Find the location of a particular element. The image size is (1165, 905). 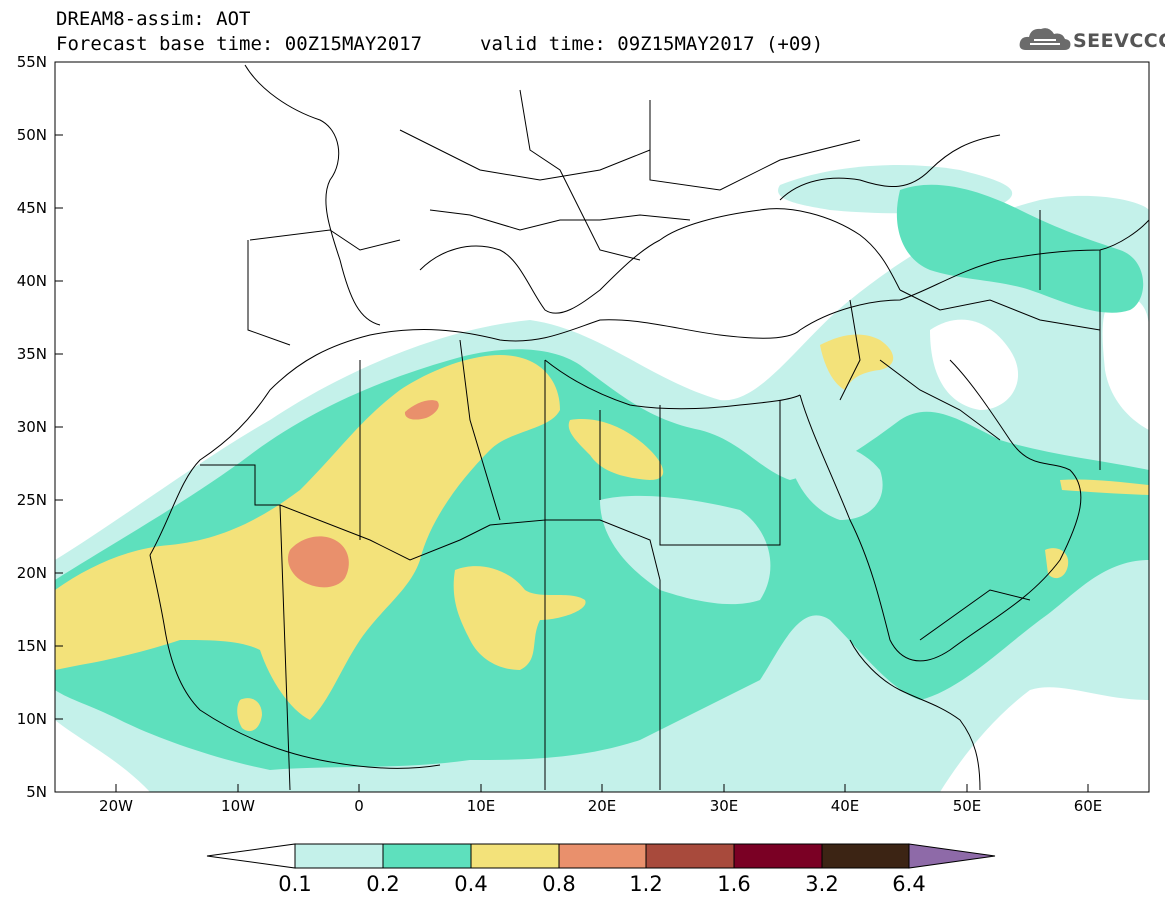

y-tick-label: 20N is located at coordinates (32, 573).